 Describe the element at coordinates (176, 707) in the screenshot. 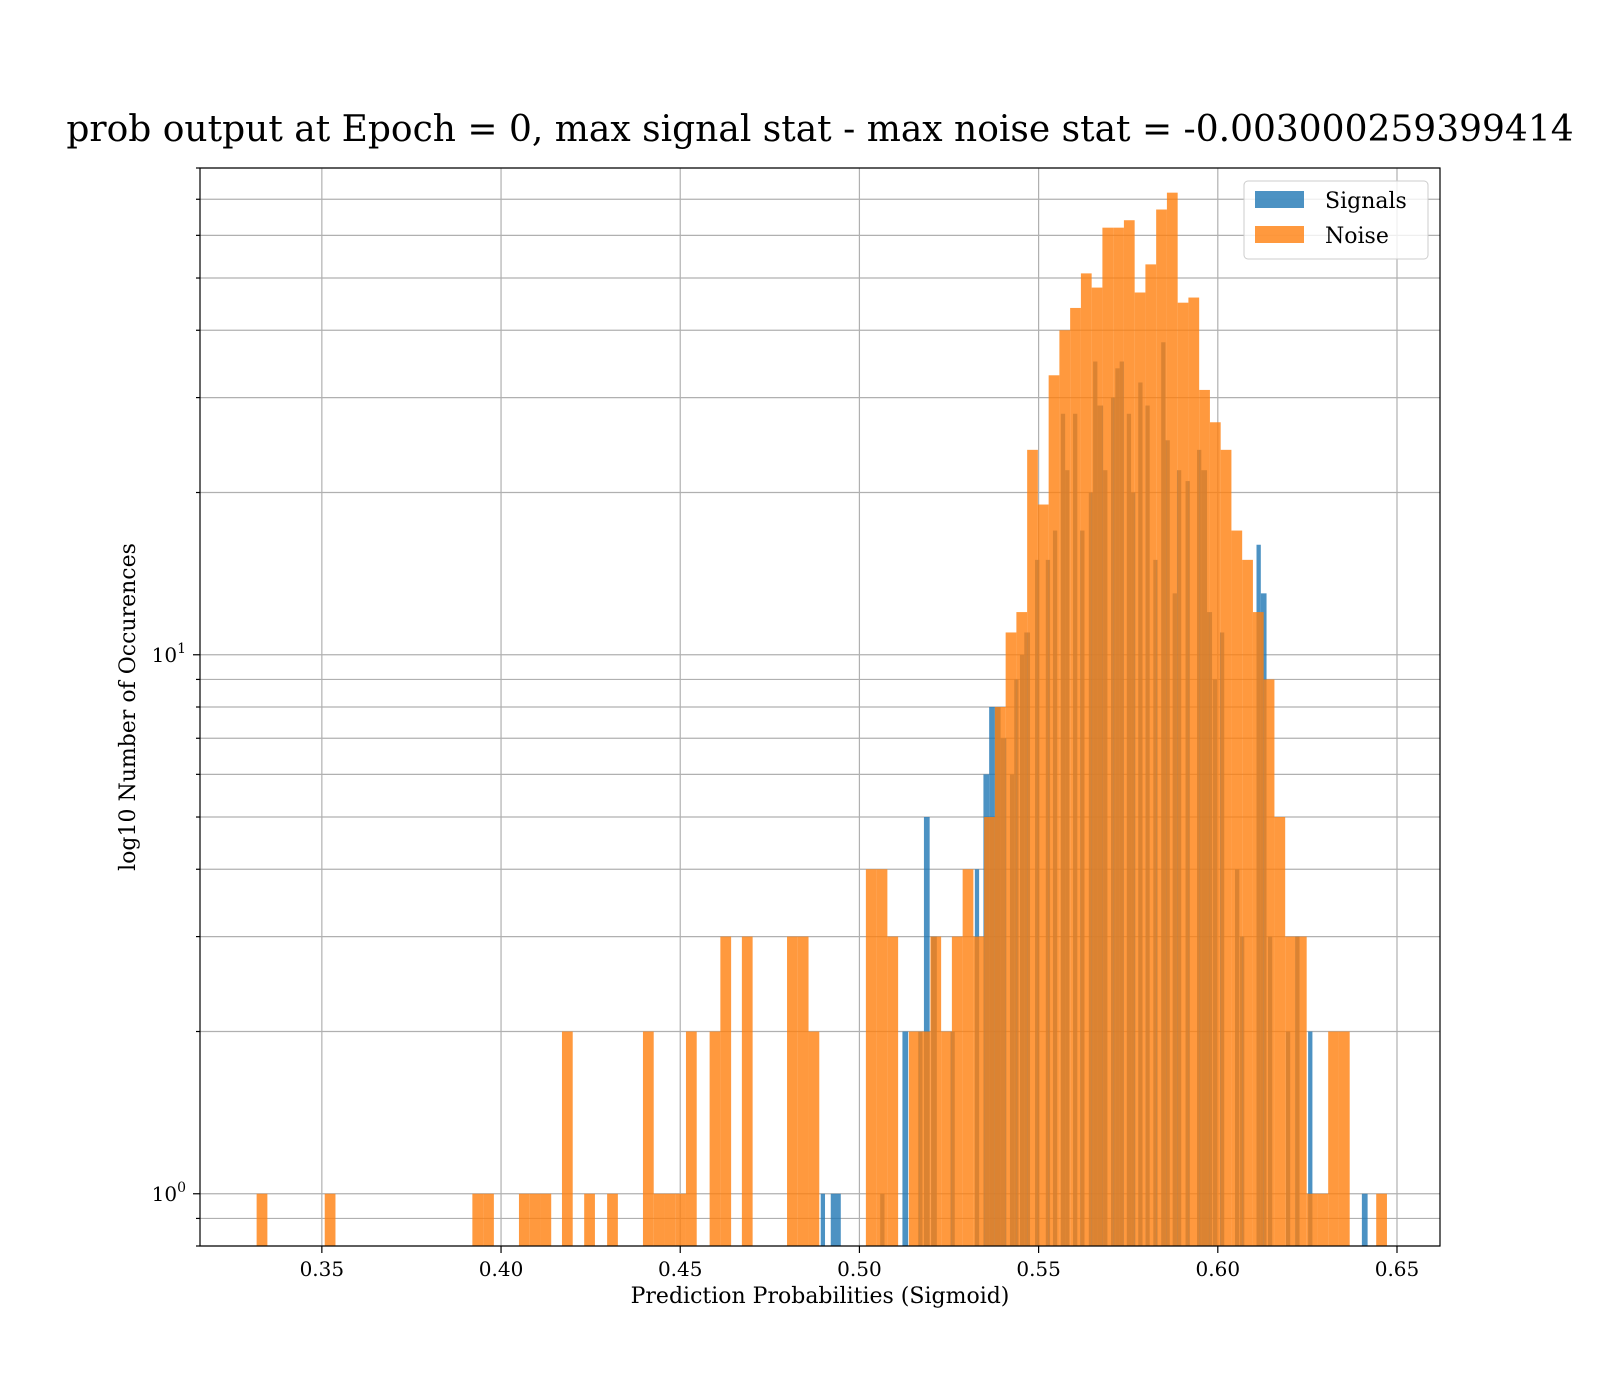

I see `y-axis-ticks: 10⁰ 10¹` at that location.